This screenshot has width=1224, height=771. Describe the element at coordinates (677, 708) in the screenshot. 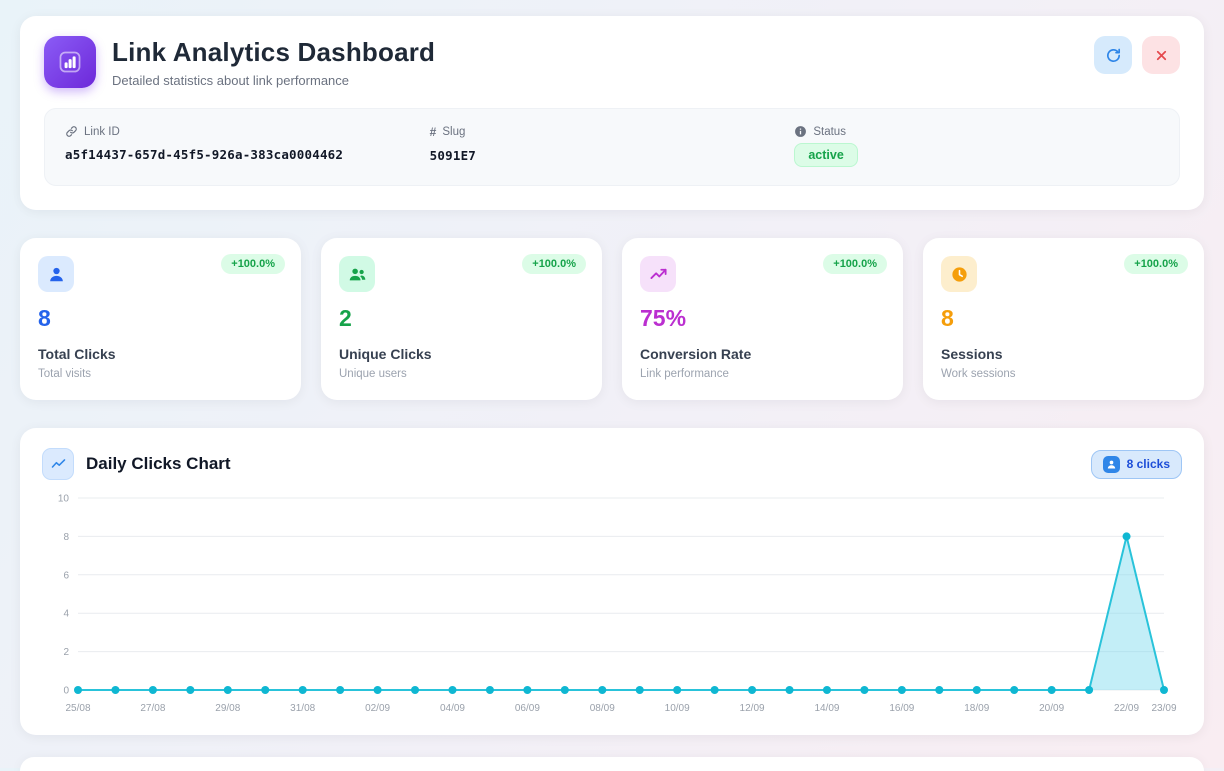

I see `svg-text: 10/09` at that location.